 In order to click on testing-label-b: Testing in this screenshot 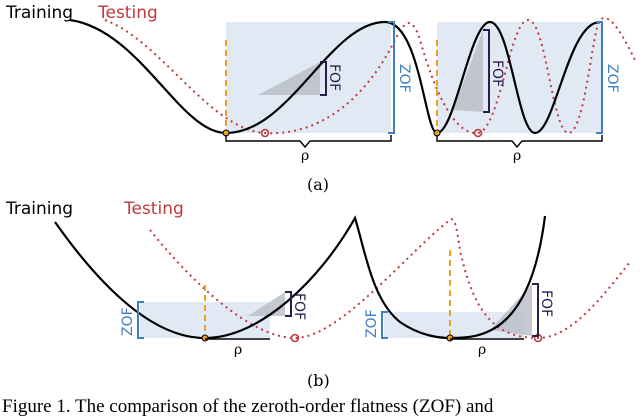, I will do `click(153, 209)`.